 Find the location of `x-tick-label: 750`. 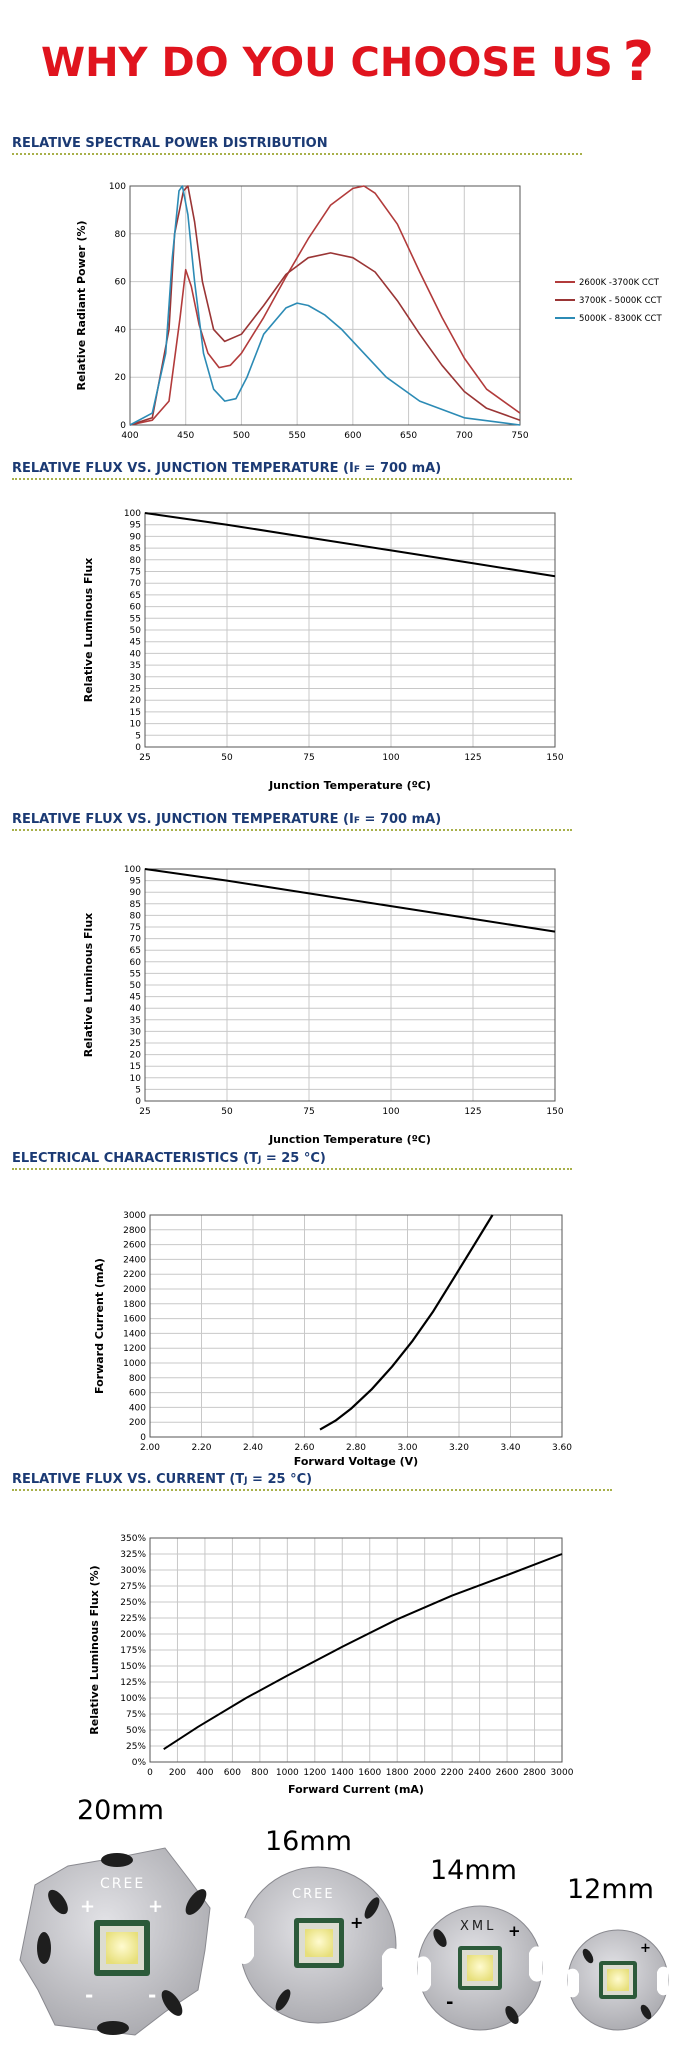

x-tick-label: 750 is located at coordinates (519, 436).